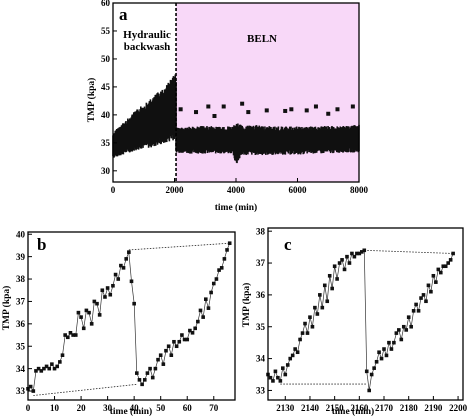 Image resolution: width=474 pixels, height=417 pixels. What do you see at coordinates (161, 408) in the screenshot?
I see `panel-b-xtick-label: 50` at bounding box center [161, 408].